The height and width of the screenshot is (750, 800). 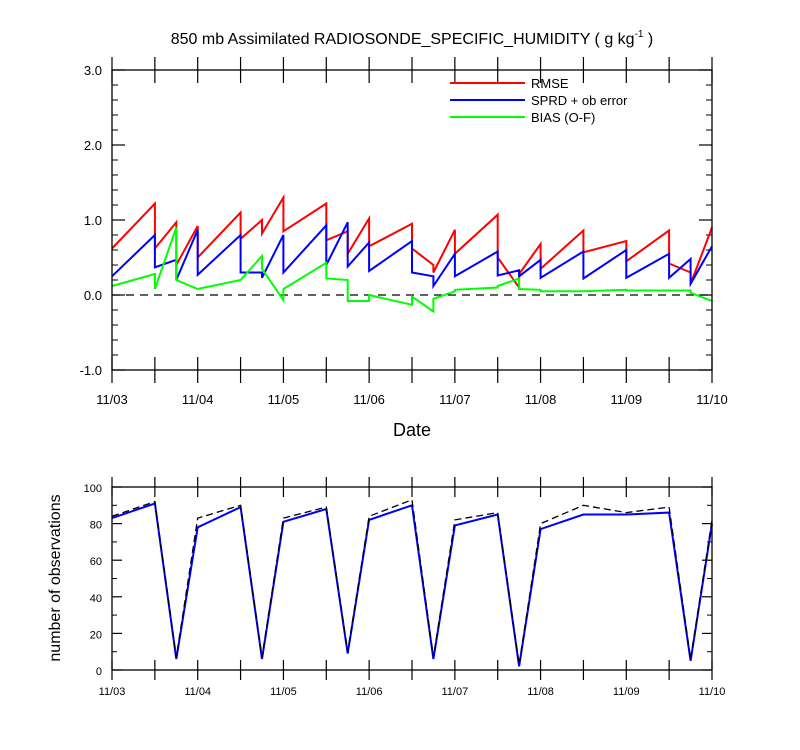 I want to click on y-tick-label: 60, so click(x=96, y=562).